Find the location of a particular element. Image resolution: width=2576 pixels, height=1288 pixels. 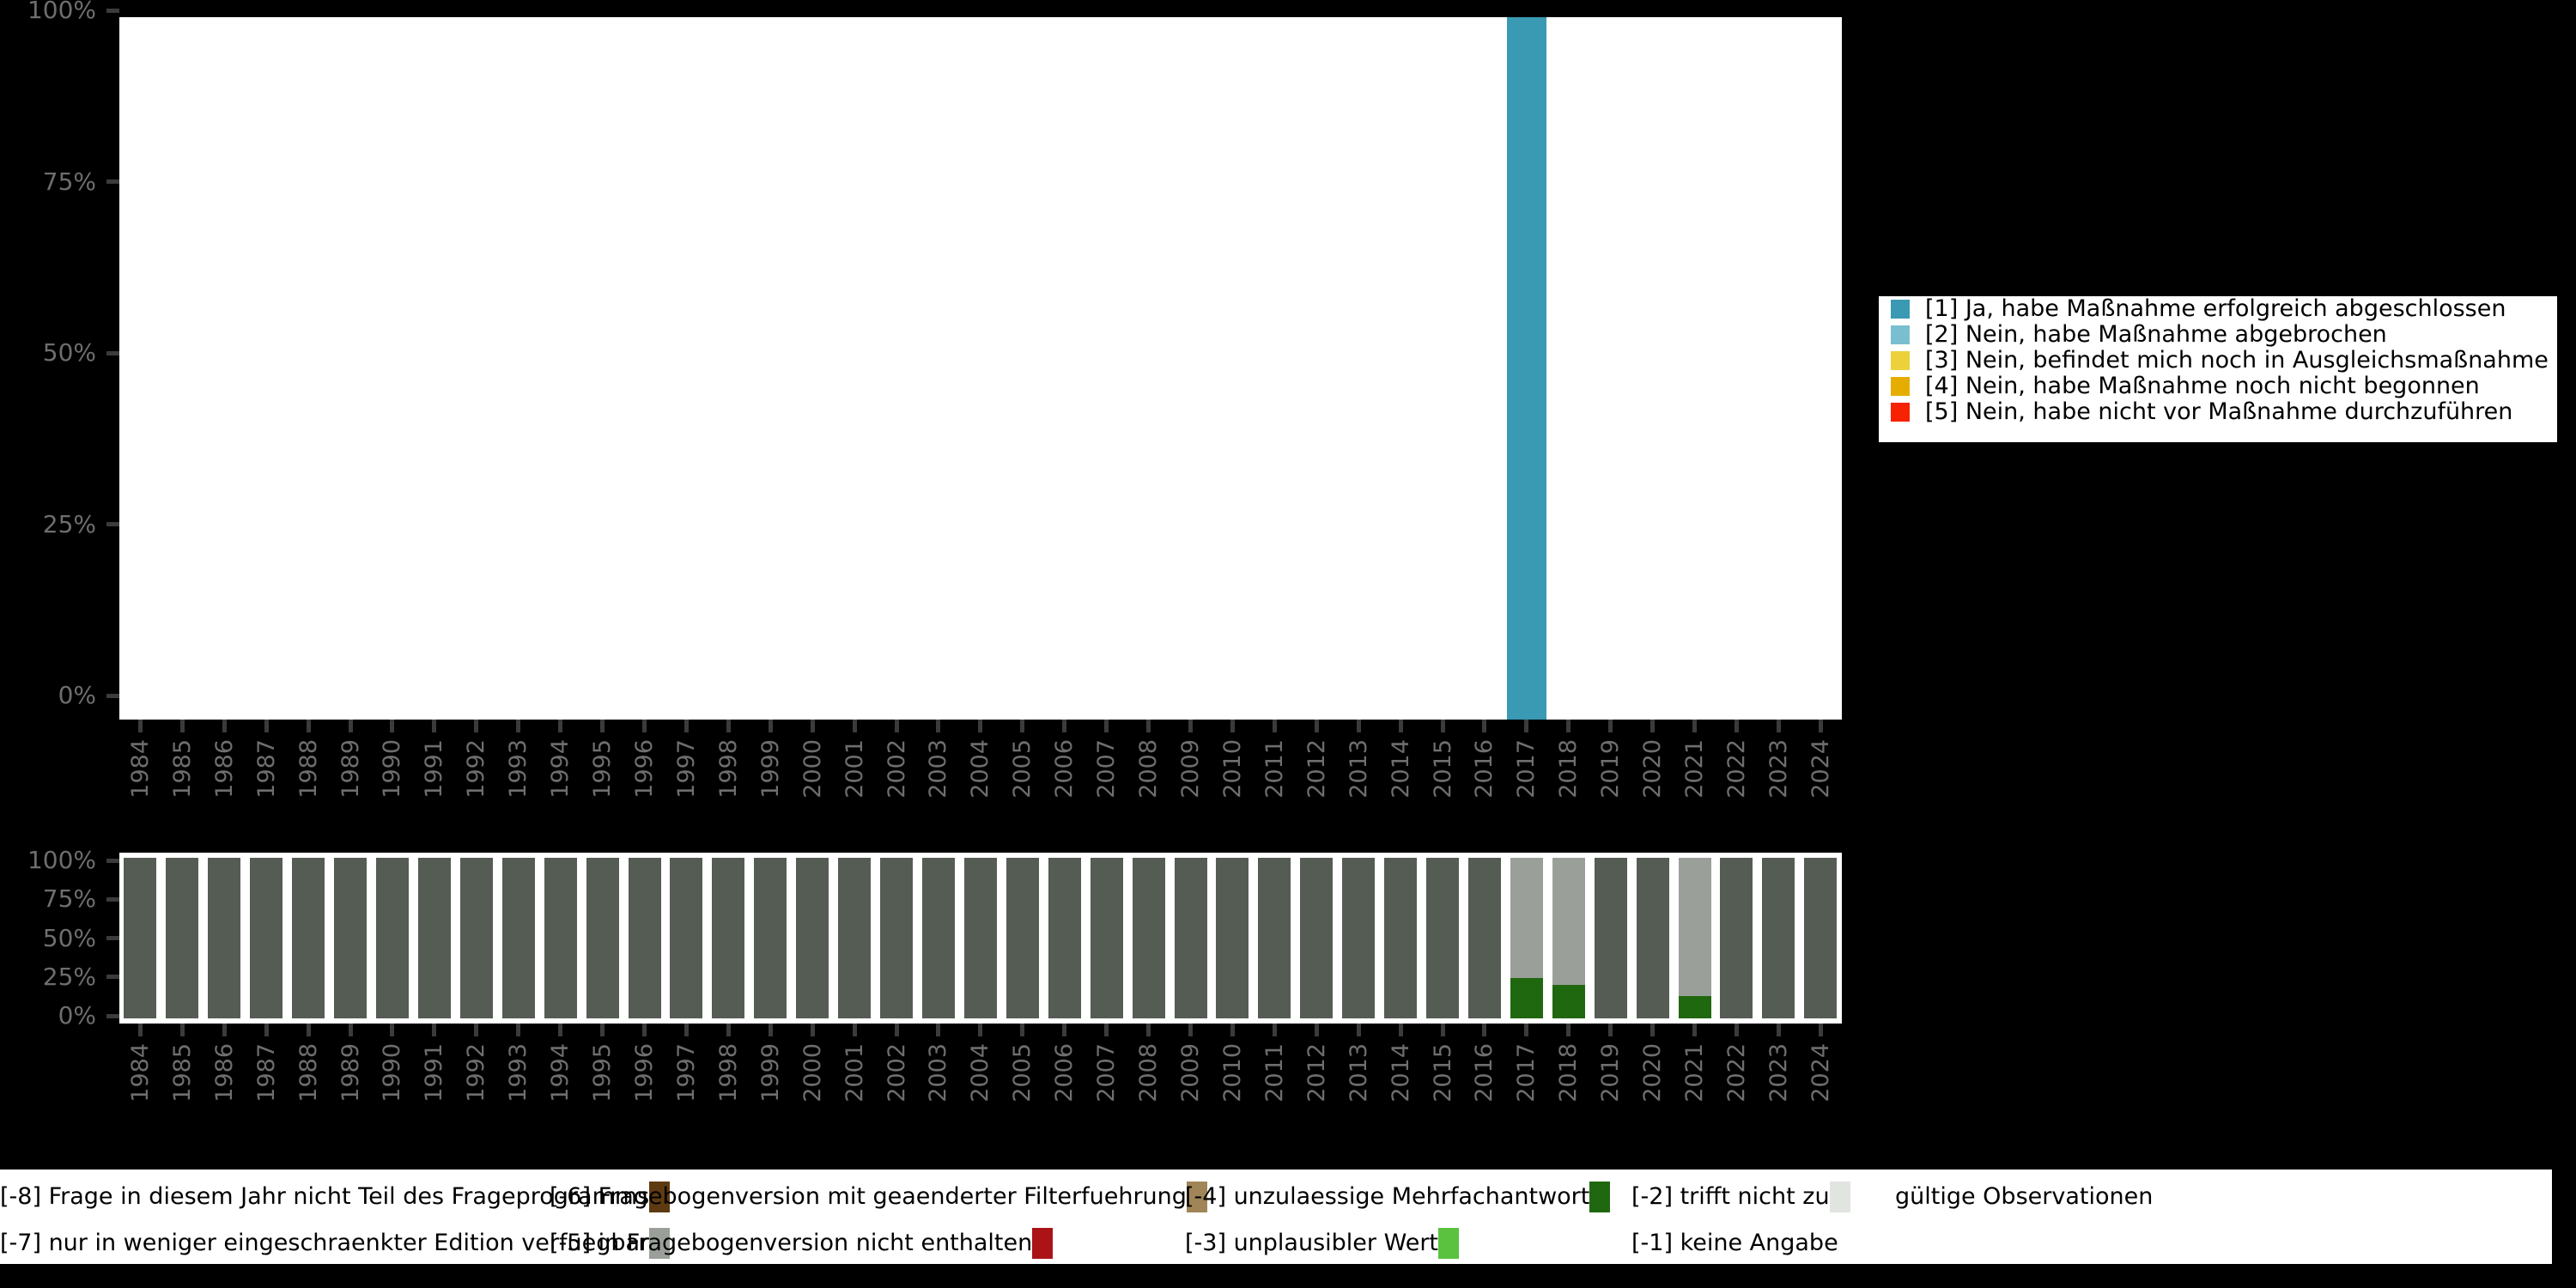

top-x-axis-tick-label: 1998 is located at coordinates (728, 769).